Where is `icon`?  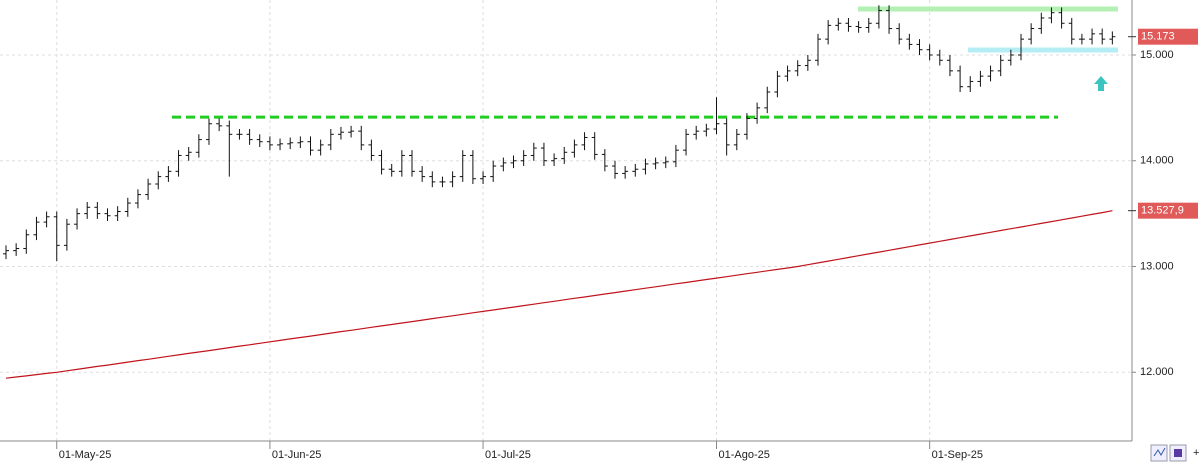
icon is located at coordinates (1159, 452).